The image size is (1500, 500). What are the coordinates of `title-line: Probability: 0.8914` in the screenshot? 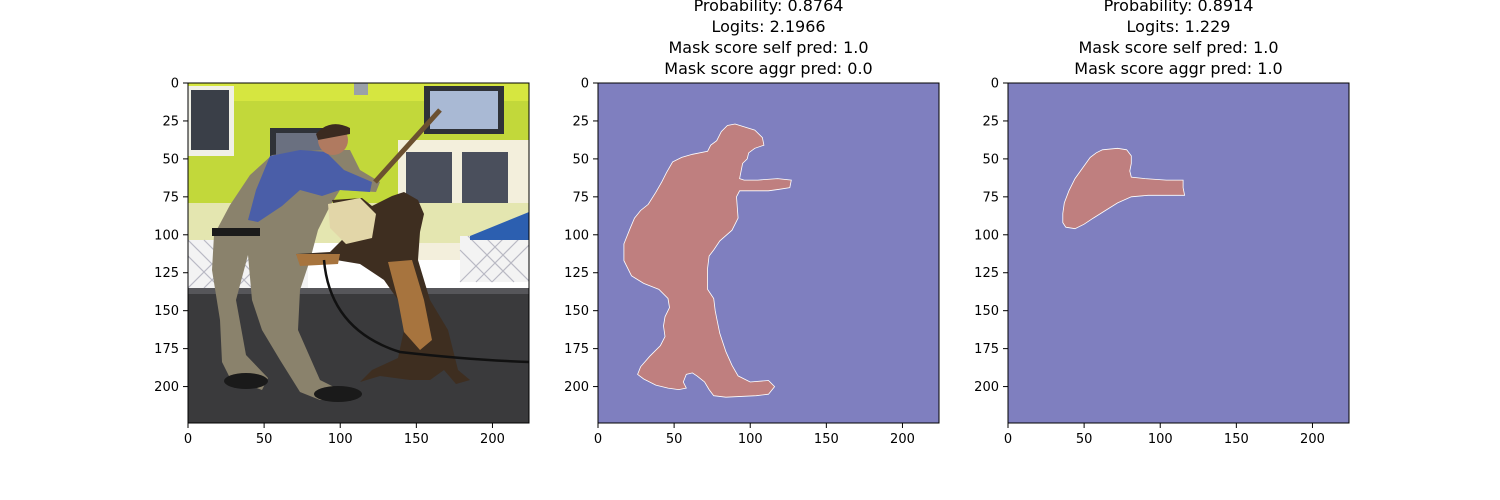 It's located at (1179, 7).